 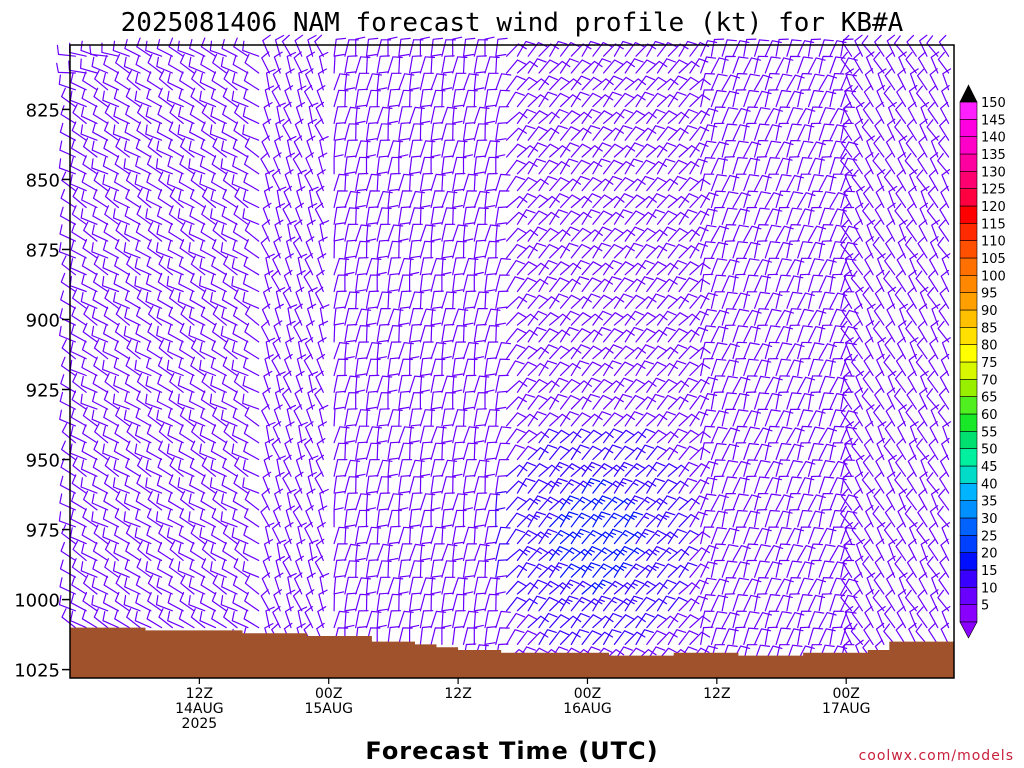 What do you see at coordinates (968, 595) in the screenshot?
I see `colorbar-swatch` at bounding box center [968, 595].